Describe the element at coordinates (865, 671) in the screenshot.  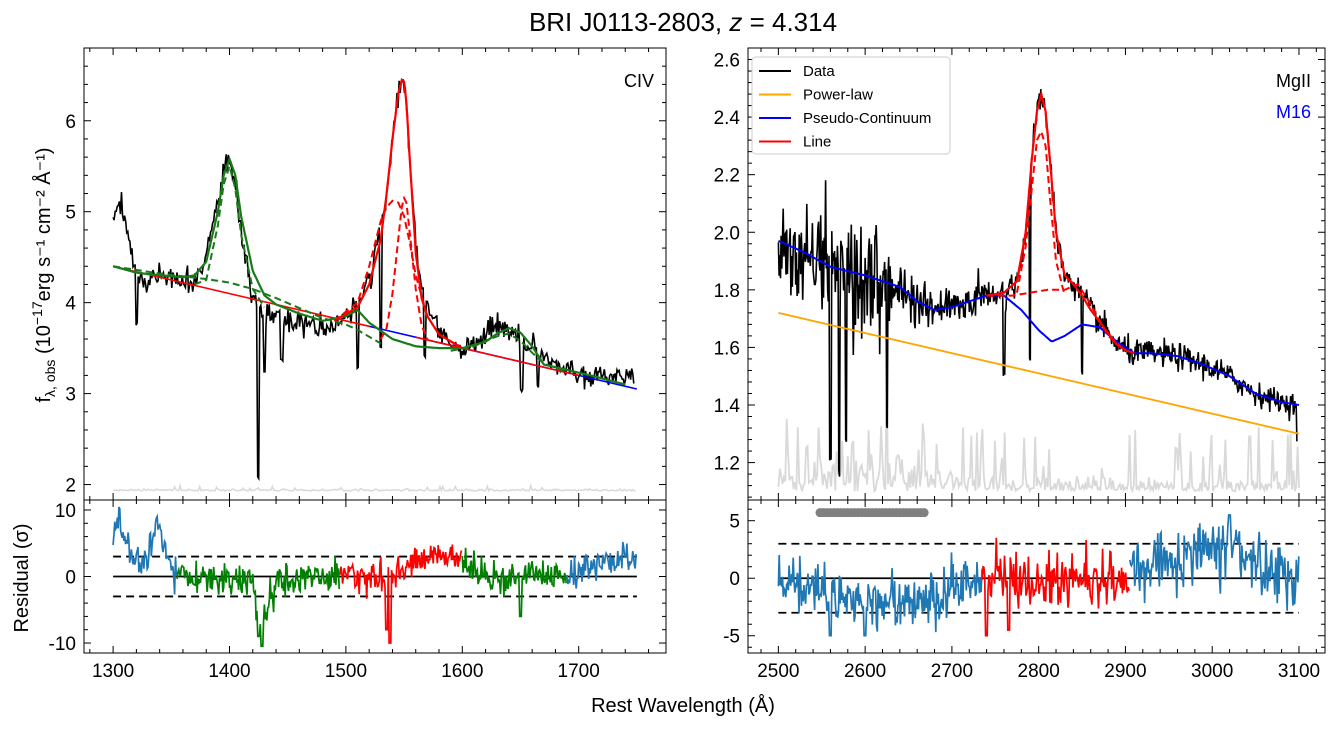
I see `x-tick-label: 2600` at that location.